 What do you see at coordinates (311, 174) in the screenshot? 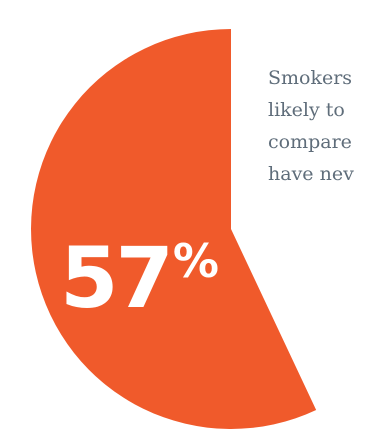
I see `caption-line-4: have nev` at bounding box center [311, 174].